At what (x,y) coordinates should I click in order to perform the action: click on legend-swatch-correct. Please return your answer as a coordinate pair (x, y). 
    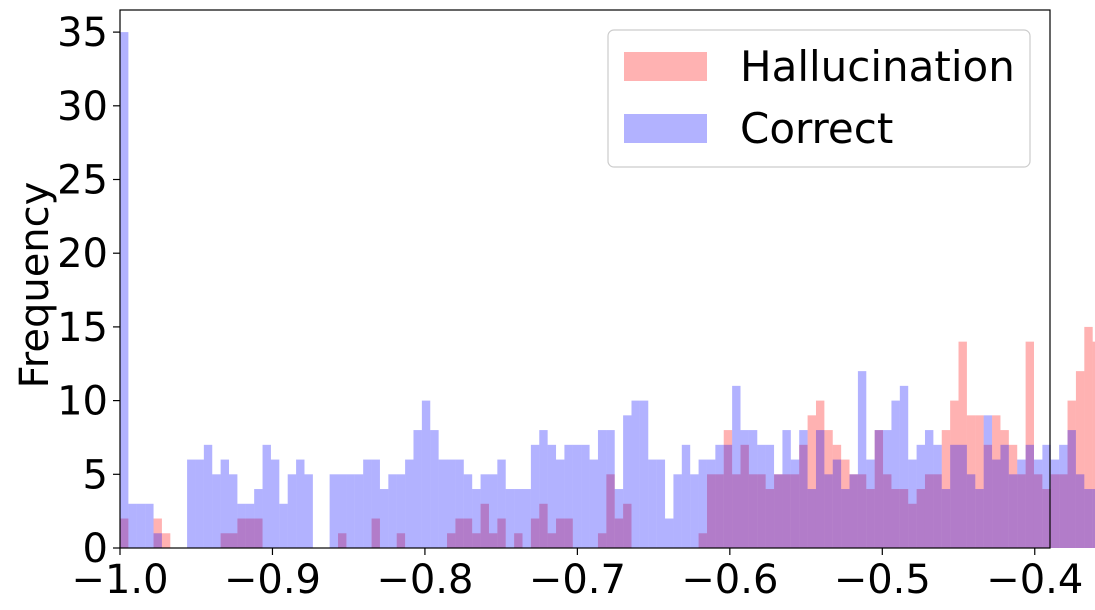
    Looking at the image, I should click on (665, 128).